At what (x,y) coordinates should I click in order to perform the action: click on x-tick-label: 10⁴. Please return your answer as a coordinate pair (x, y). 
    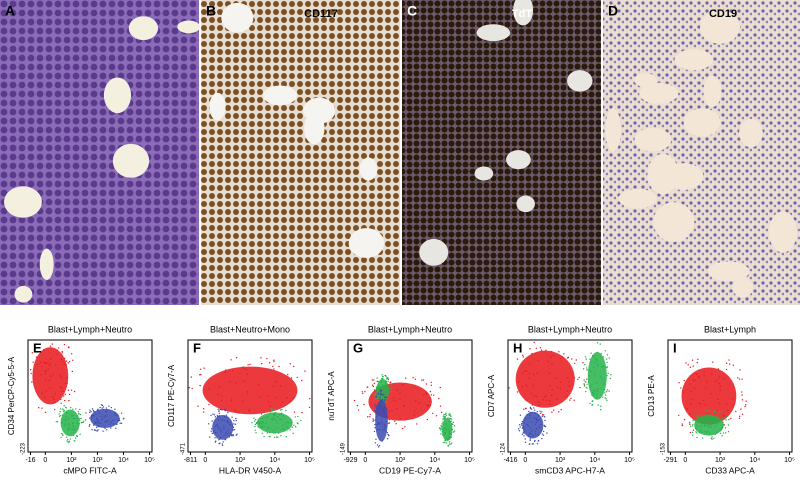
    Looking at the image, I should click on (754, 460).